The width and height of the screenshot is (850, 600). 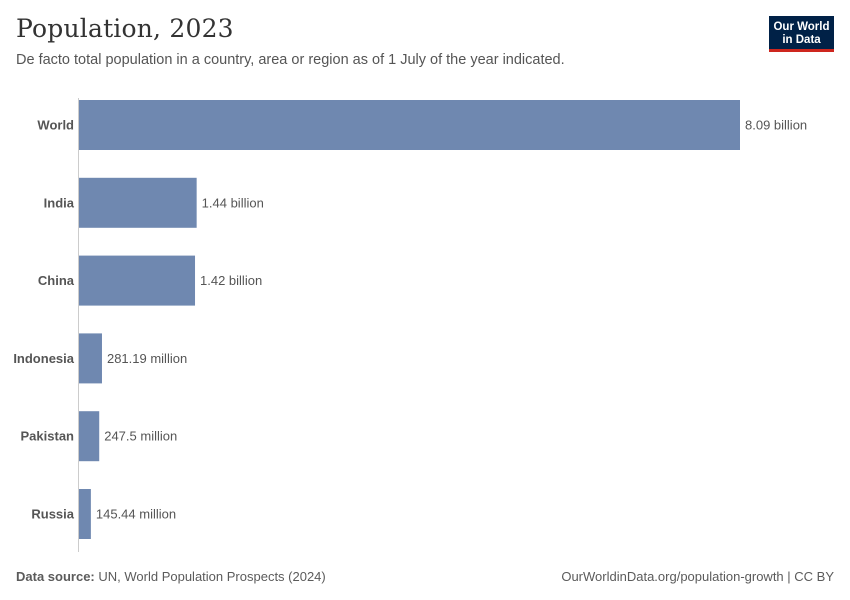 I want to click on owid-logo: Our World in Data, so click(x=801, y=34).